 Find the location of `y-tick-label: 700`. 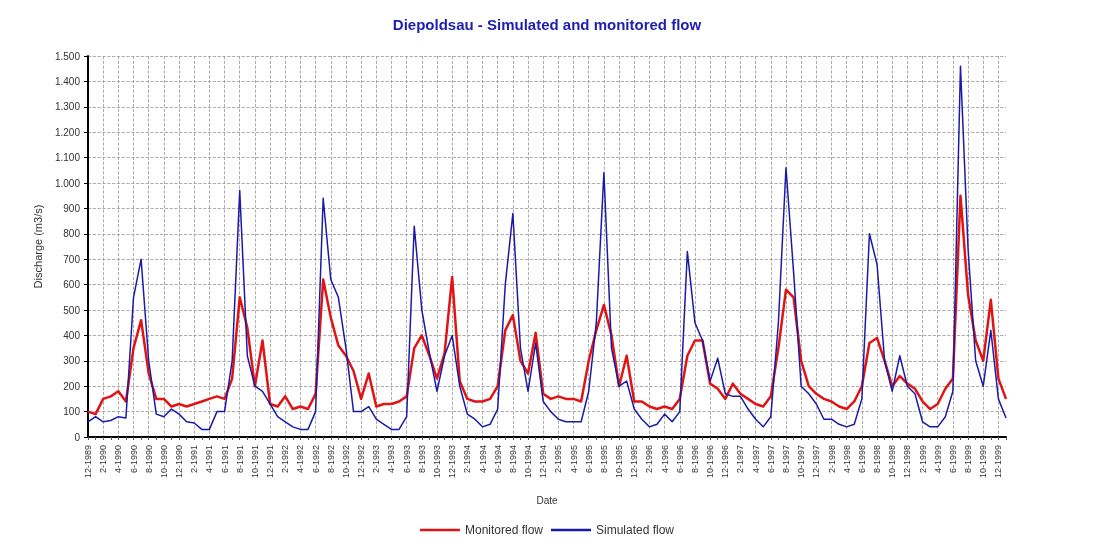

y-tick-label: 700 is located at coordinates (72, 259).